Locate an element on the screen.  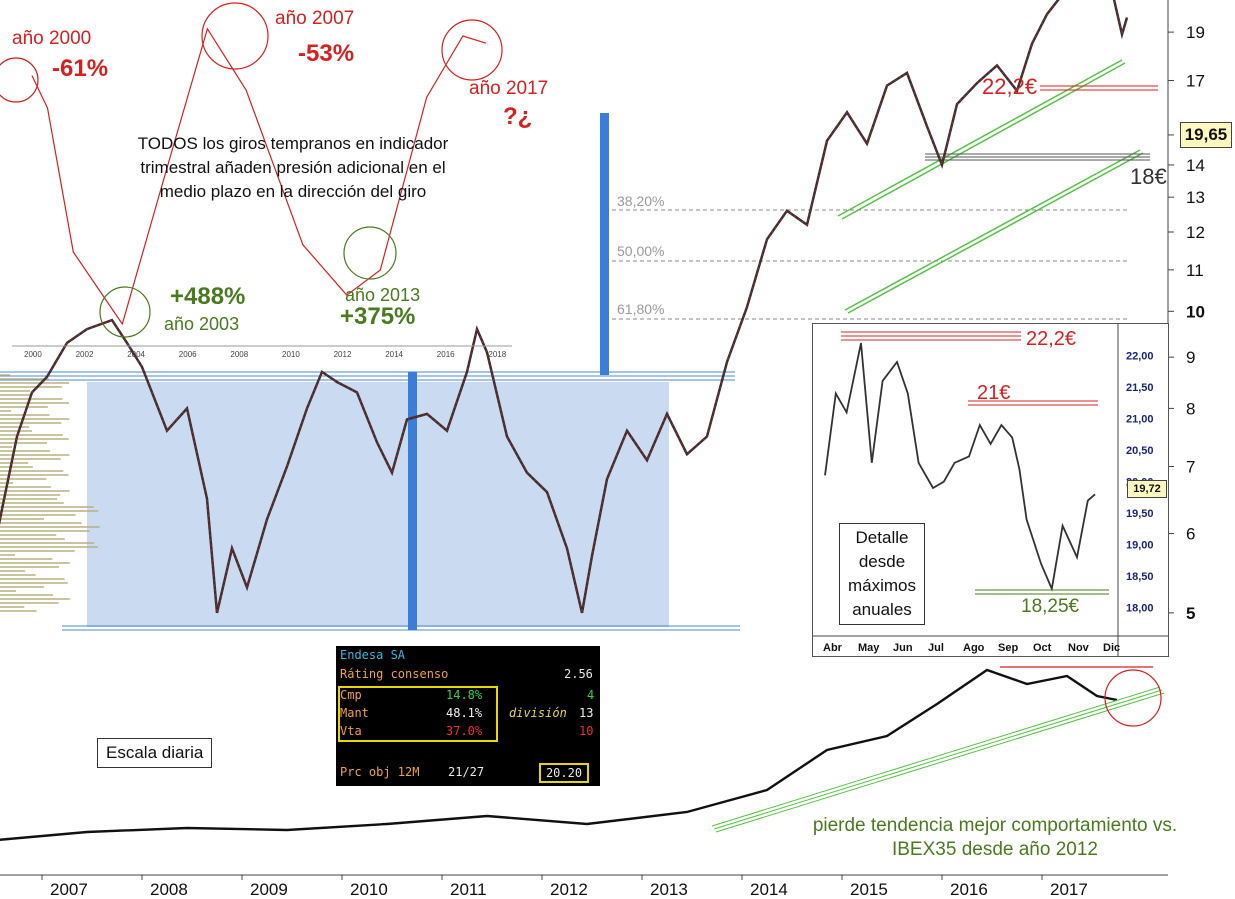
oscillator-x-tick: 2008 is located at coordinates (239, 354).